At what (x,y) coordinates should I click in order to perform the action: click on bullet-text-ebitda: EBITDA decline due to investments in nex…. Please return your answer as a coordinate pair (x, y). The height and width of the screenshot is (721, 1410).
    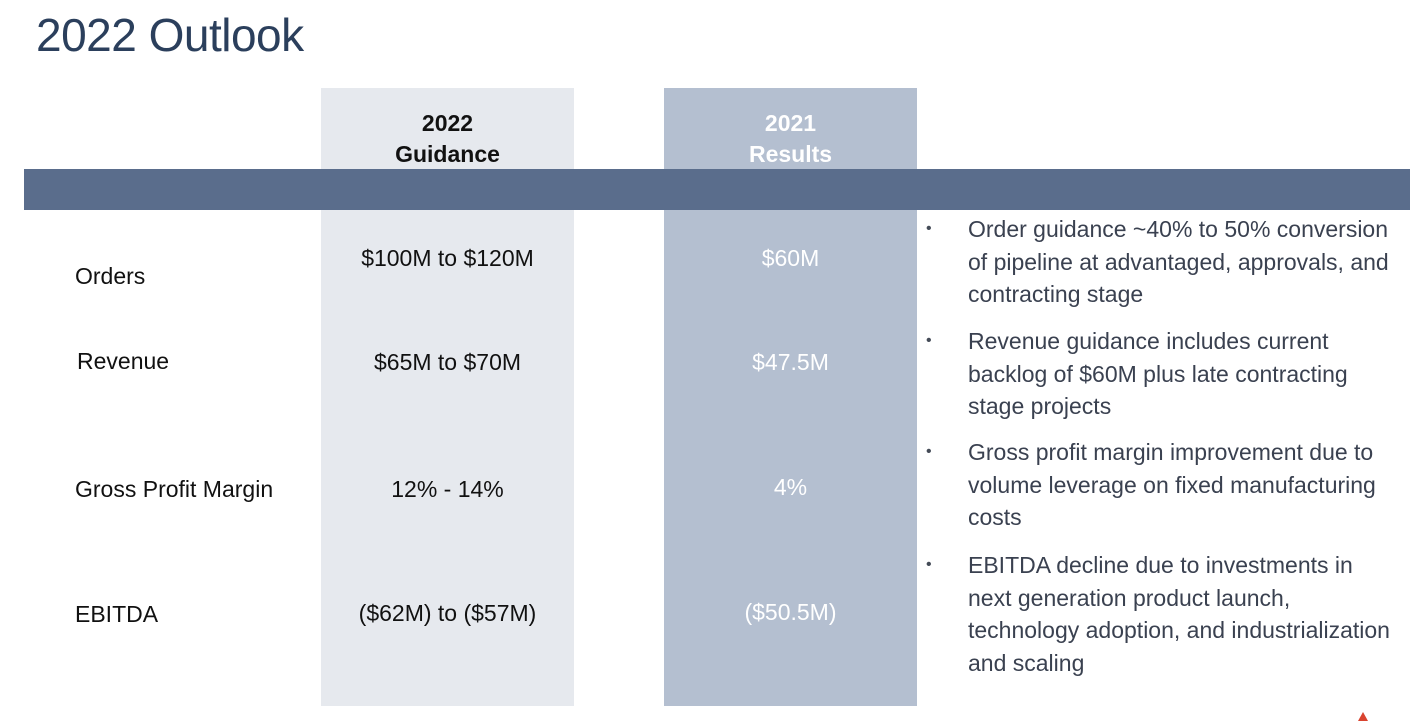
    Looking at the image, I should click on (1179, 614).